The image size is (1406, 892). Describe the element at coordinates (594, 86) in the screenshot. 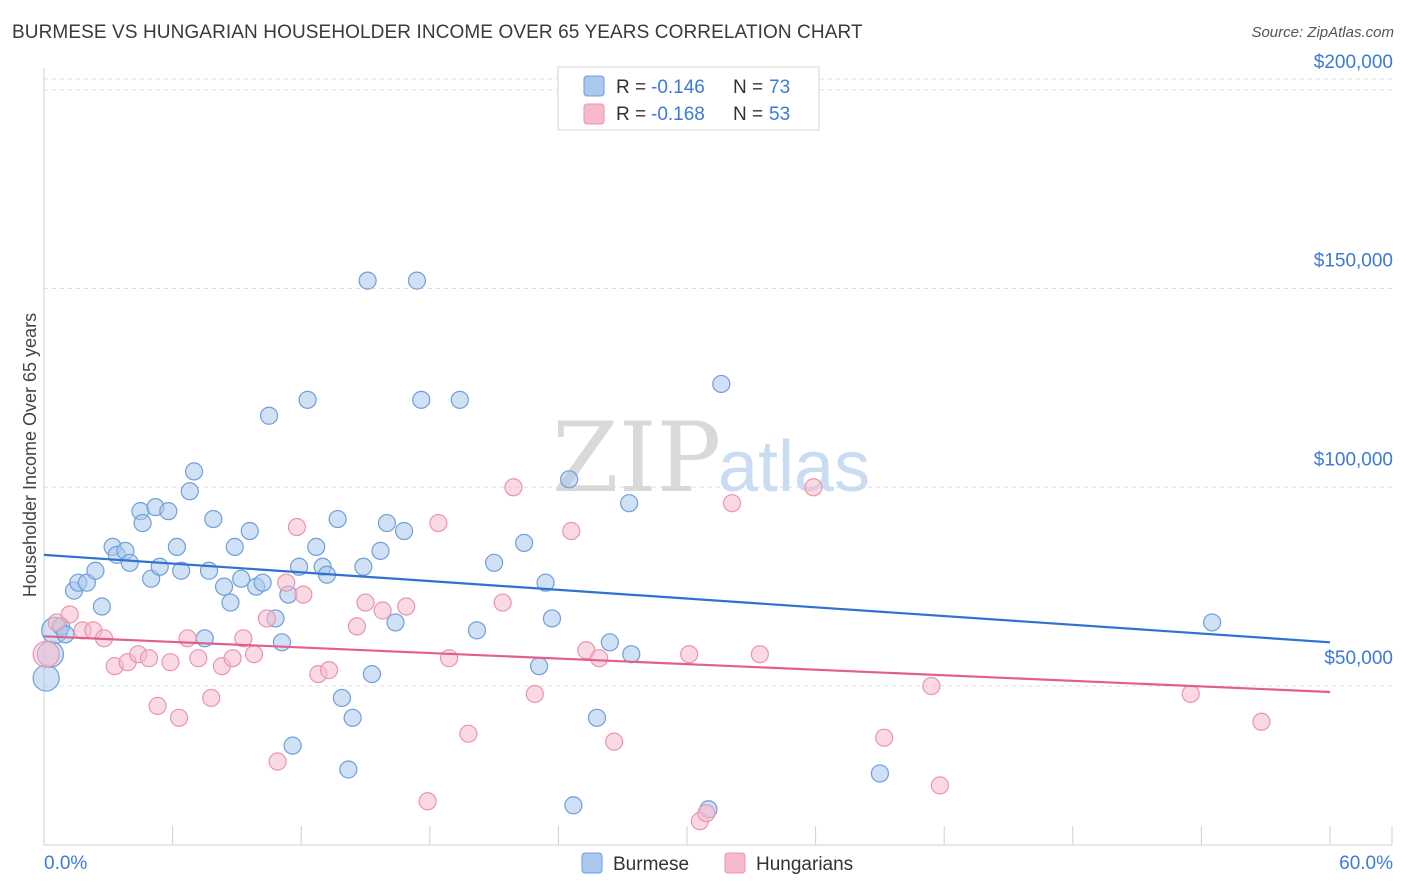

I see `stats-swatch-burmese` at that location.